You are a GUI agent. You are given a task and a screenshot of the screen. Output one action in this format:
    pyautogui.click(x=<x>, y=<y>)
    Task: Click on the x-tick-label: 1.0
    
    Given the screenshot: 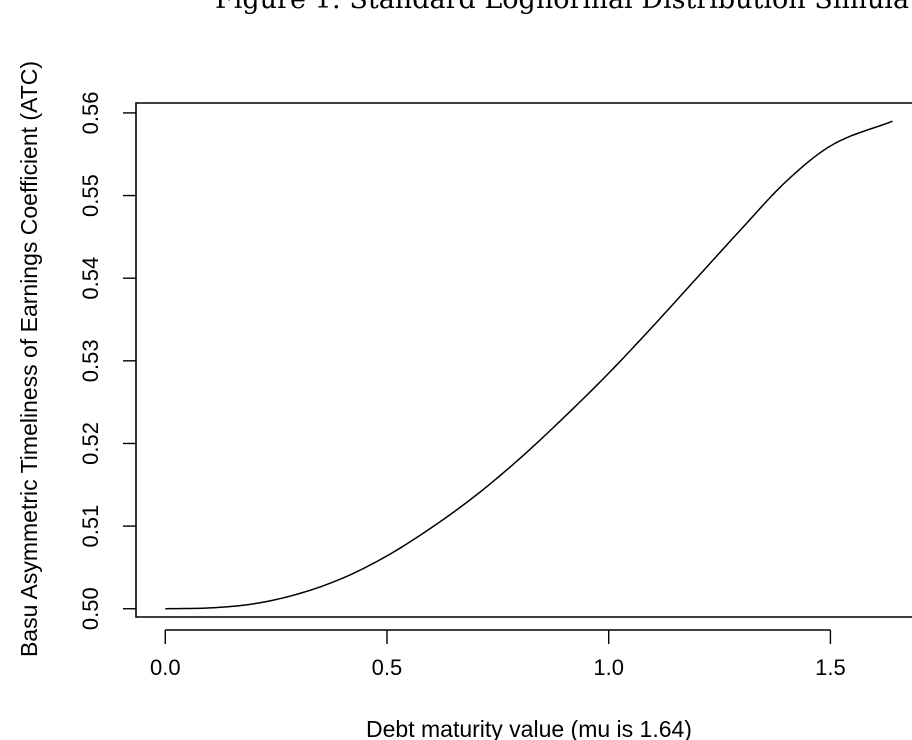 What is the action you would take?
    pyautogui.click(x=608, y=667)
    